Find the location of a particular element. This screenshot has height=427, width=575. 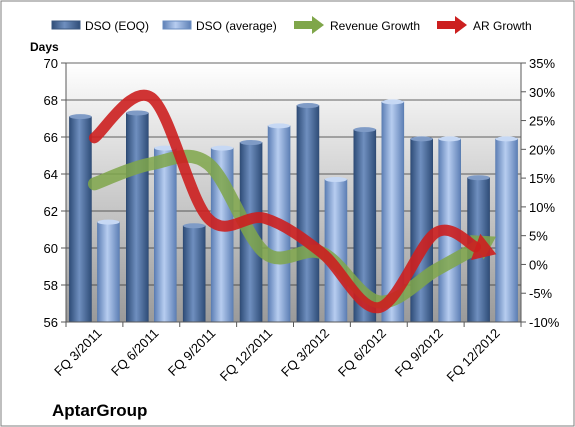

legend-arrow-ar-growth is located at coordinates (452, 25).